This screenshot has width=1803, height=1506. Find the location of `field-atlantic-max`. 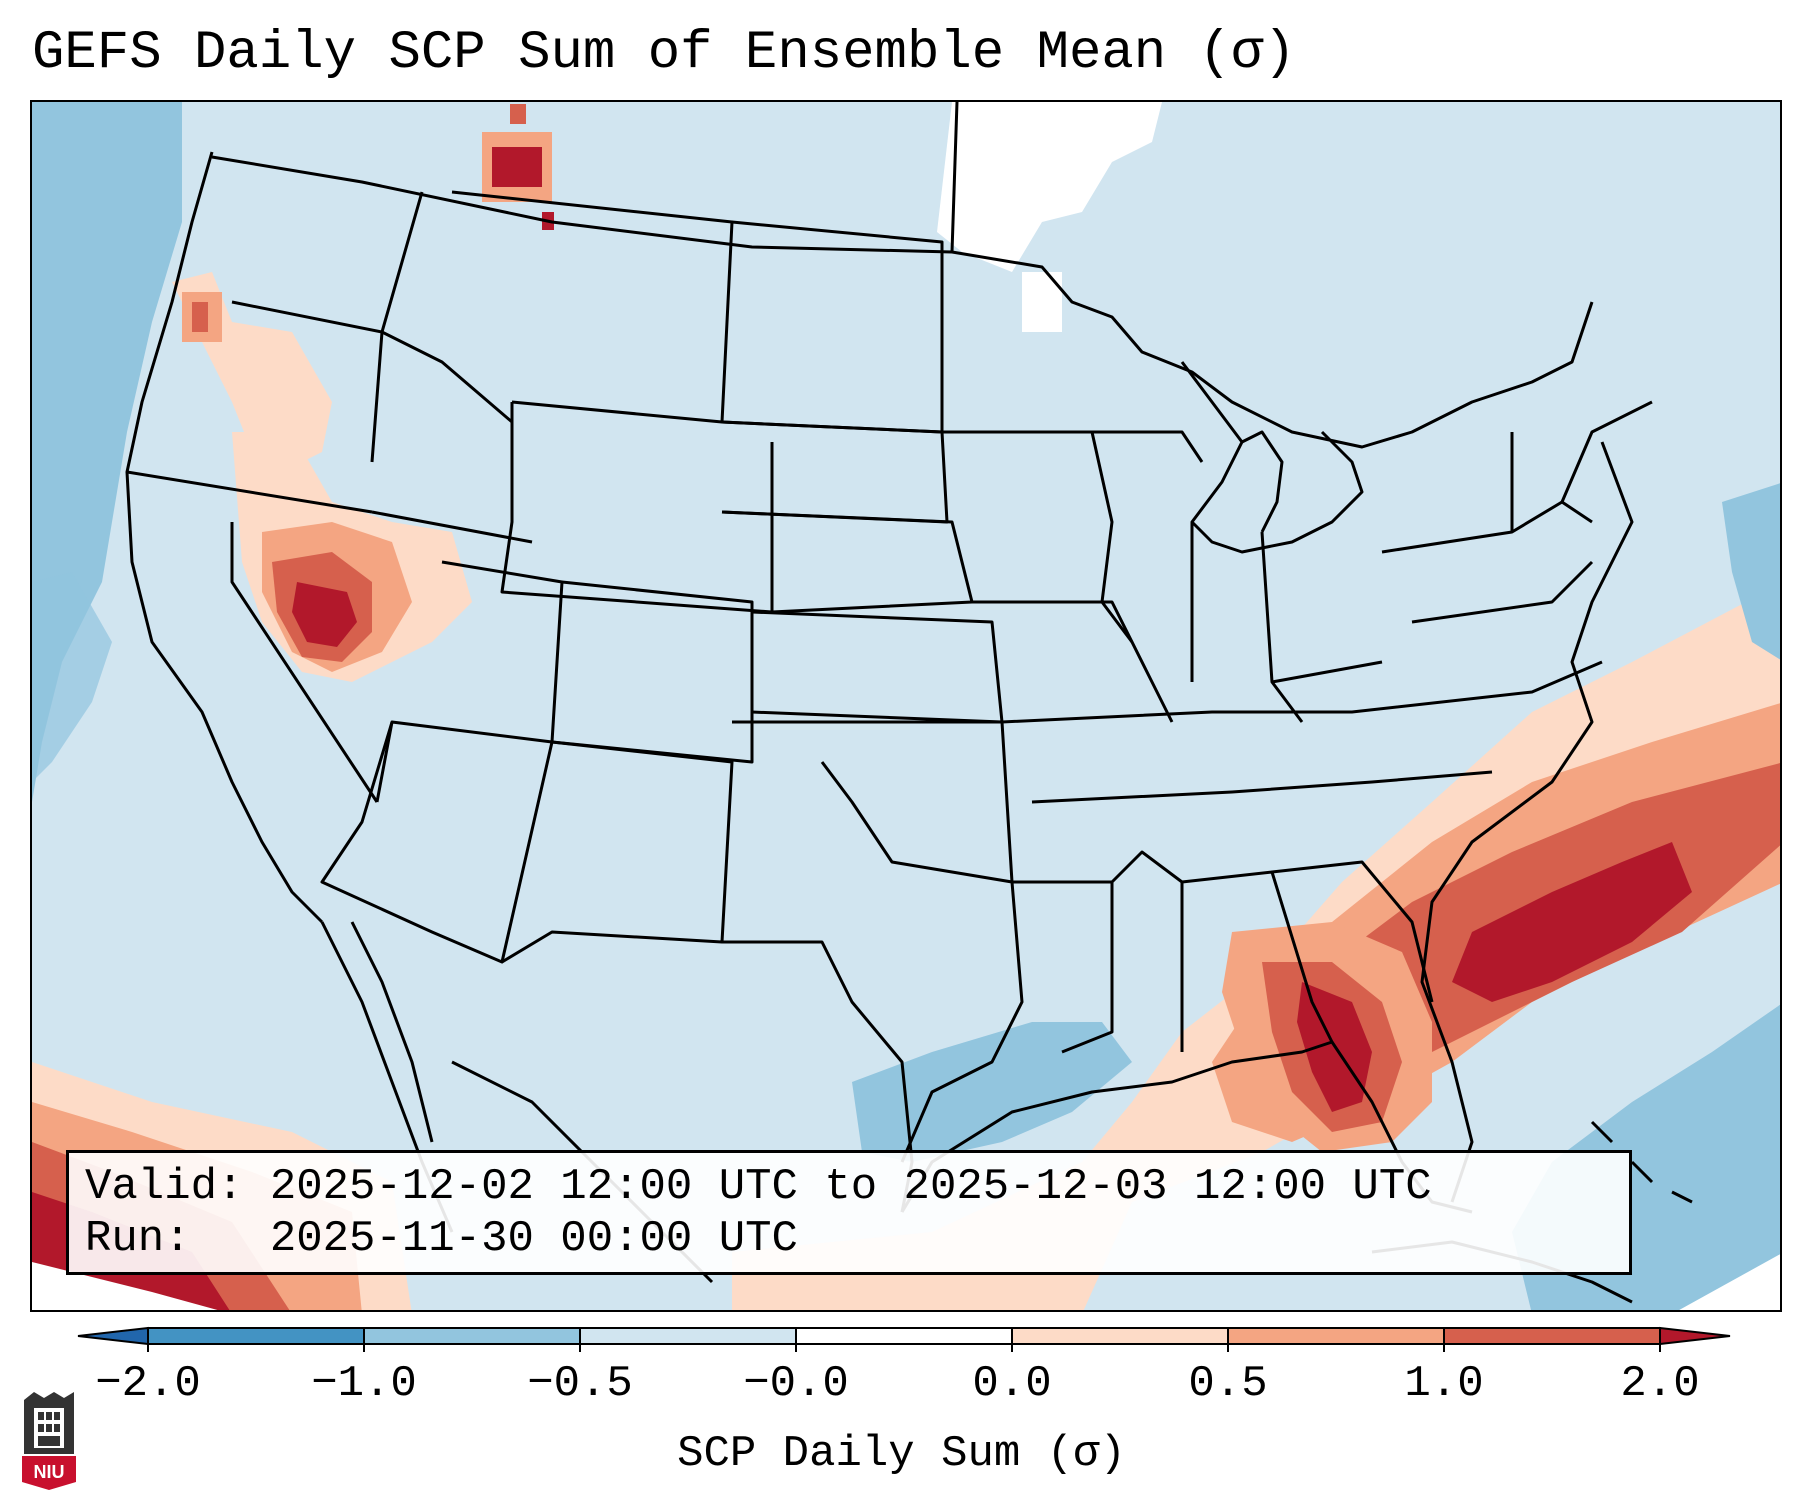

field-atlantic-max is located at coordinates (1572, 922).